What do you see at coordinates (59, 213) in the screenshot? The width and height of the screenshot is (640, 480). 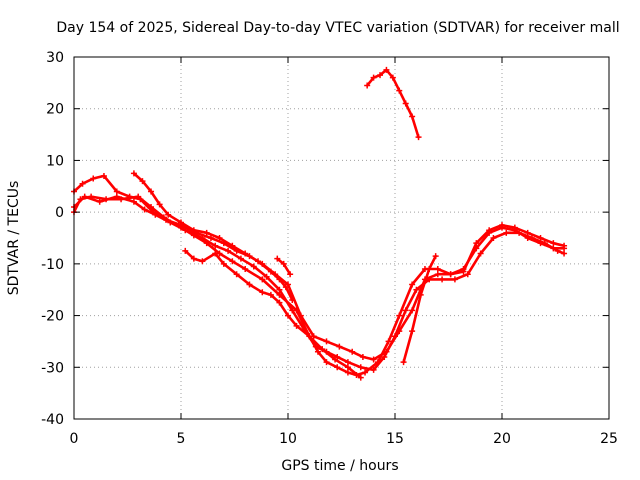 I see `y-tick-label: 0` at bounding box center [59, 213].